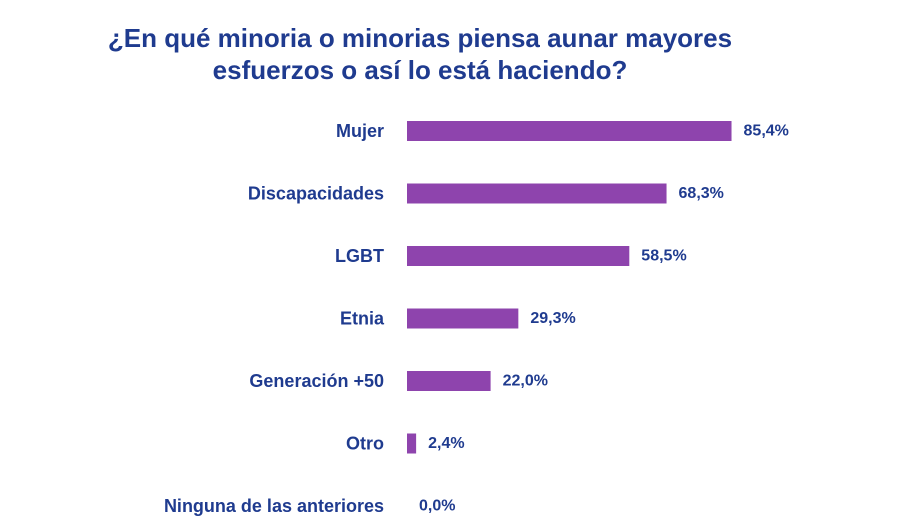 The width and height of the screenshot is (900, 520). I want to click on value-label-otro: 2,4%, so click(446, 443).